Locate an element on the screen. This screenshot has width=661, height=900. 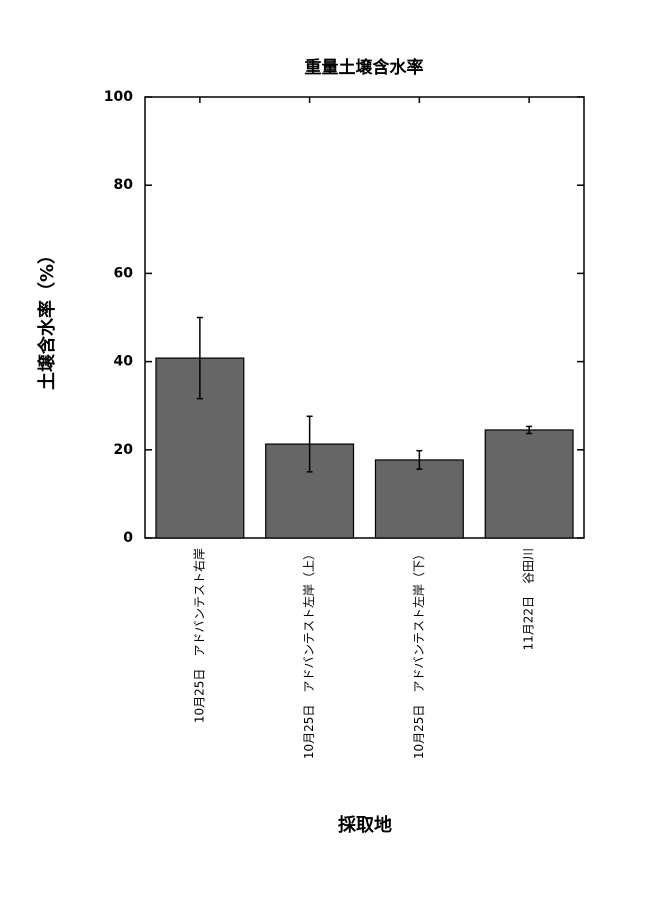
y-tick-label: 80 is located at coordinates (124, 185).